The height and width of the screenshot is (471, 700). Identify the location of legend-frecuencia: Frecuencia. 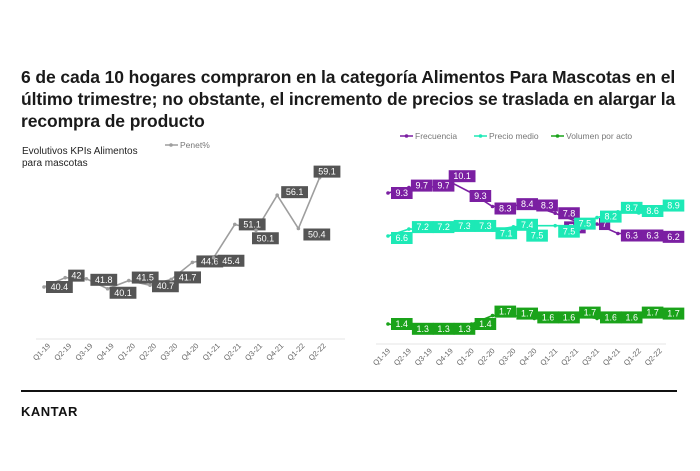
(428, 136).